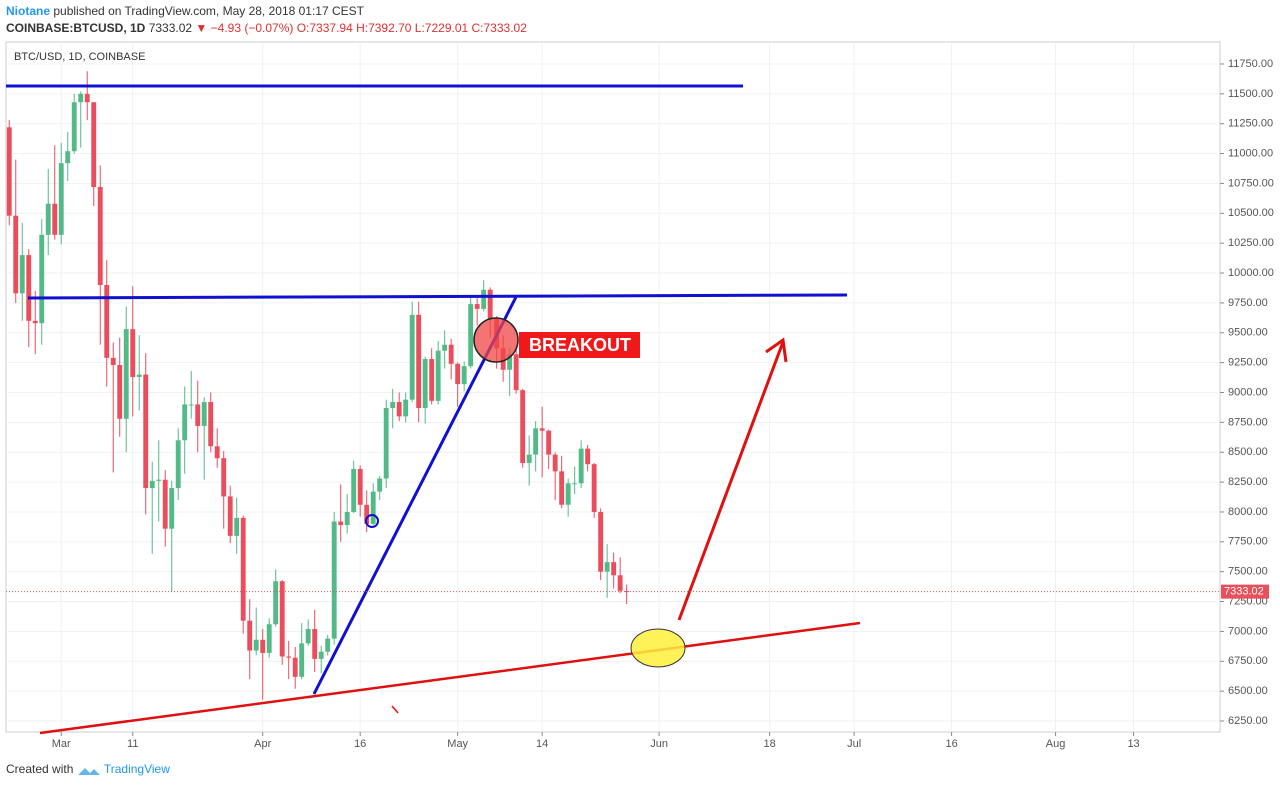  I want to click on x-tick-label: Jun, so click(659, 744).